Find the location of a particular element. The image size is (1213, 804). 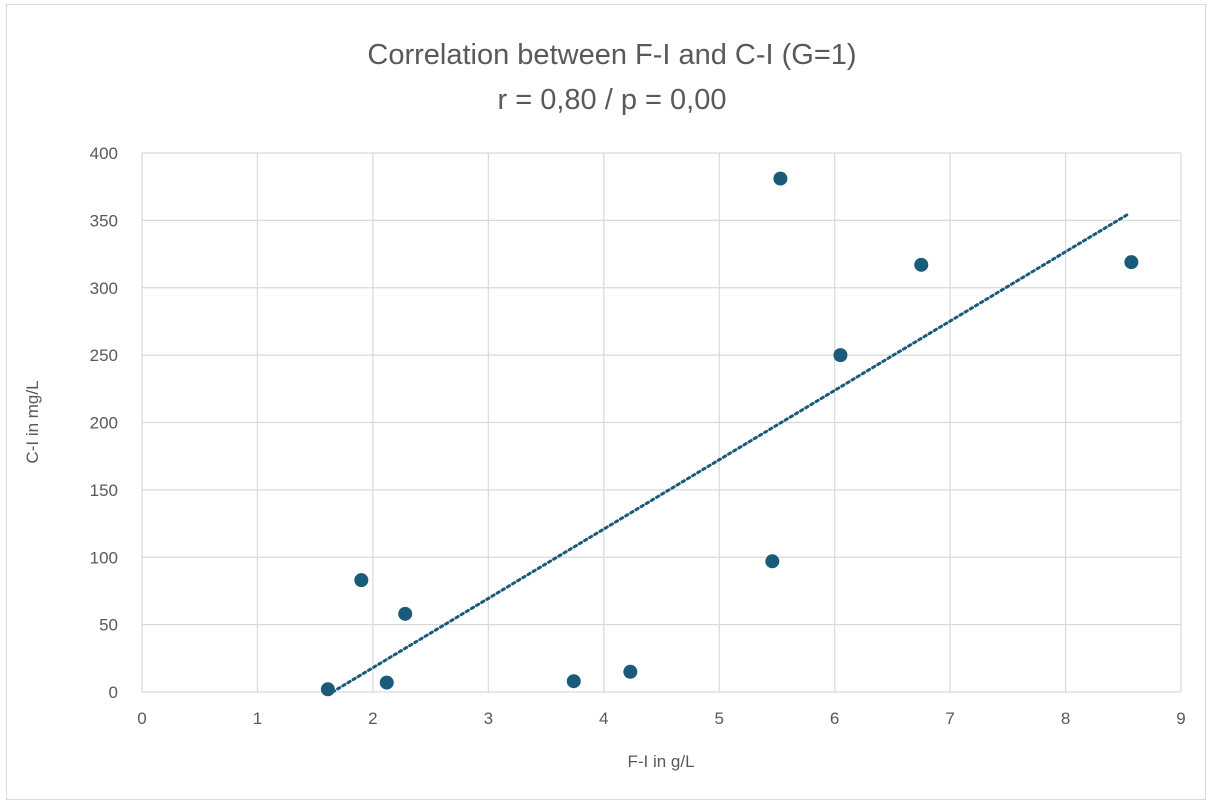

x-tick-label: 8 is located at coordinates (1065, 718).